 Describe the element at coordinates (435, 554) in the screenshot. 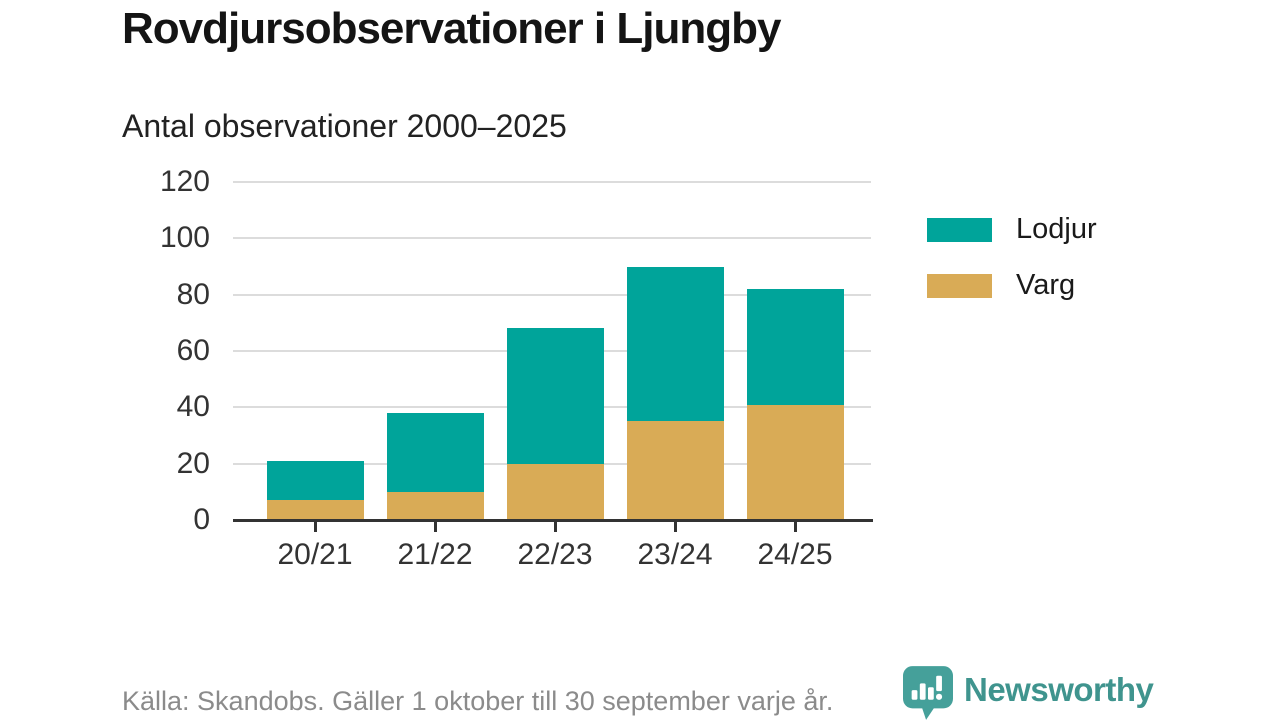

I see `x-tick-label: 21/22` at that location.